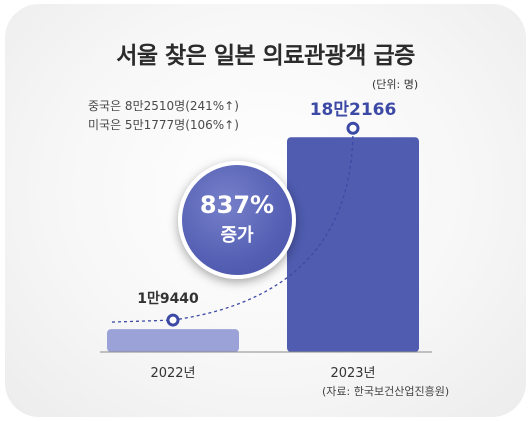 This screenshot has width=531, height=421. What do you see at coordinates (386, 391) in the screenshot?
I see `source-note: (자료: 한국보건산업진흥원)` at bounding box center [386, 391].